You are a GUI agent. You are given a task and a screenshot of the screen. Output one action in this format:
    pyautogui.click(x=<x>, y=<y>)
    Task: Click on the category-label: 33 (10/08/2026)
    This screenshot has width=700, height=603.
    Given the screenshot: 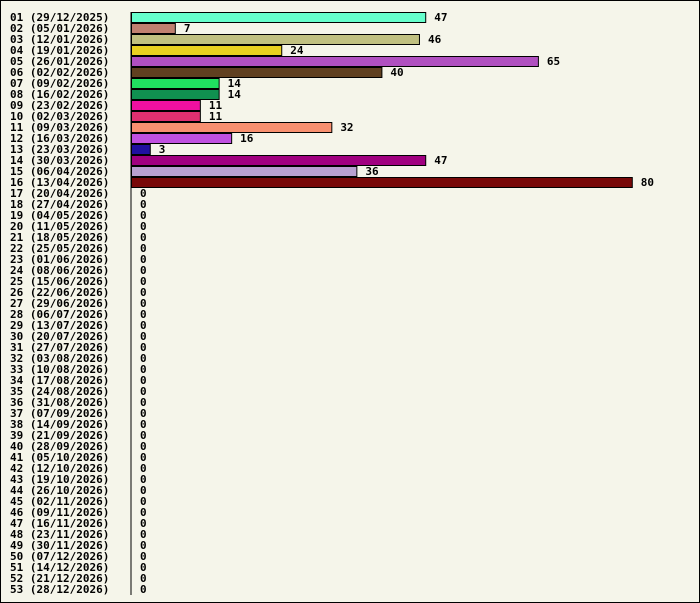 What is the action you would take?
    pyautogui.click(x=59, y=369)
    